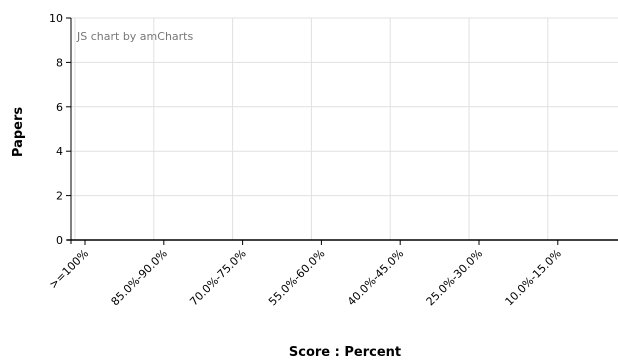  What do you see at coordinates (59, 151) in the screenshot?
I see `y-tick-label: 4` at bounding box center [59, 151].